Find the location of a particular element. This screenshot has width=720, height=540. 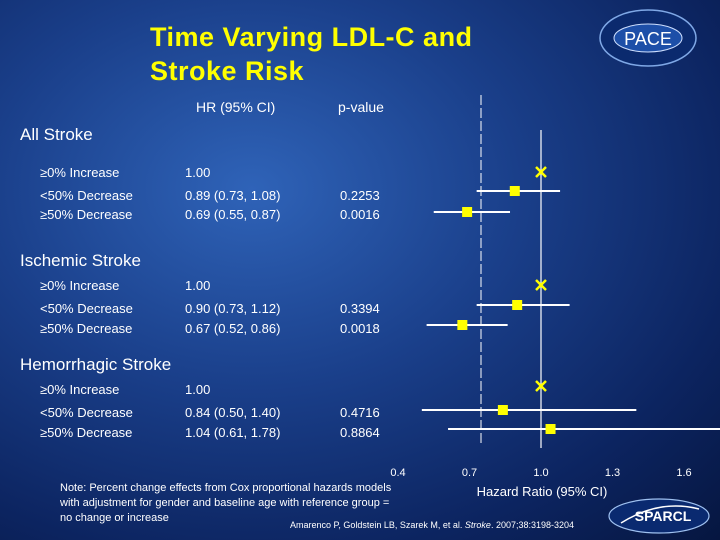

row-hr: 0.84 (0.50, 1.40) is located at coordinates (233, 412).